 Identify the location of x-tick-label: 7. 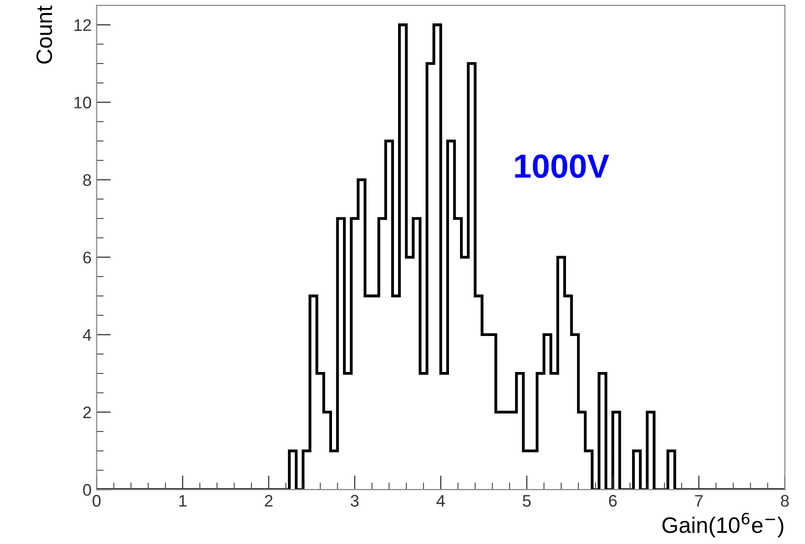
(699, 501).